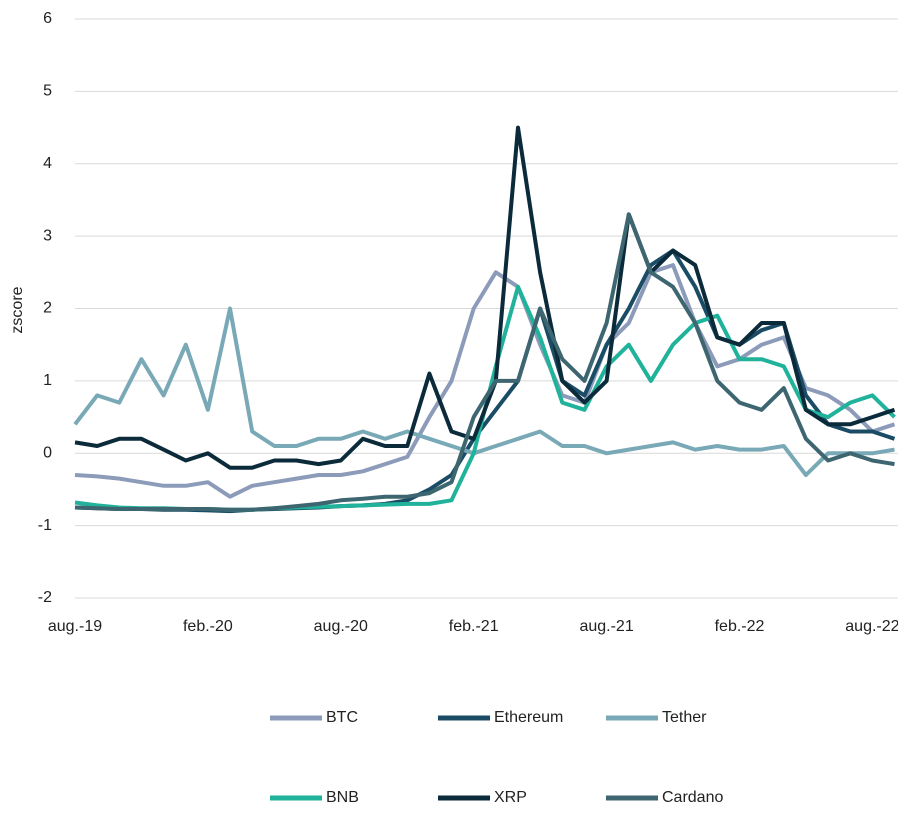  I want to click on legend-label: XRP, so click(510, 797).